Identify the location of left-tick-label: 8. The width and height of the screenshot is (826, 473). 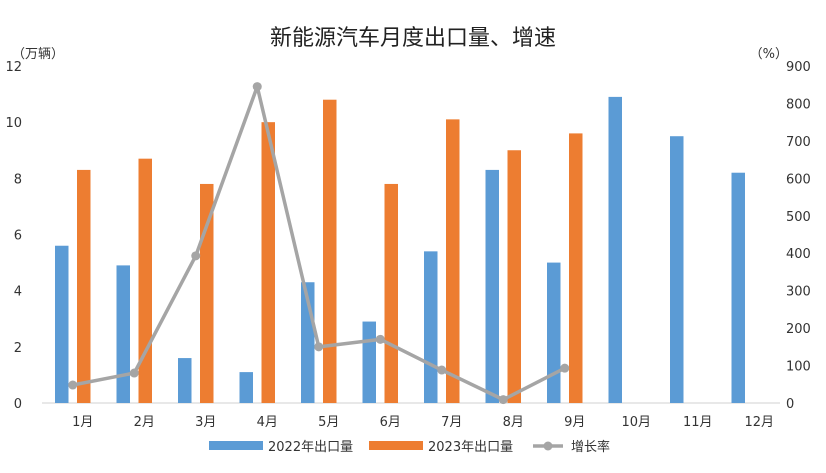
(18, 179).